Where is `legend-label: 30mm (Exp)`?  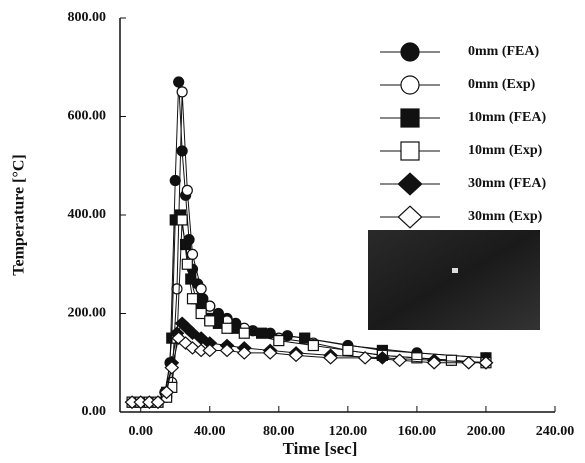 legend-label: 30mm (Exp) is located at coordinates (505, 216).